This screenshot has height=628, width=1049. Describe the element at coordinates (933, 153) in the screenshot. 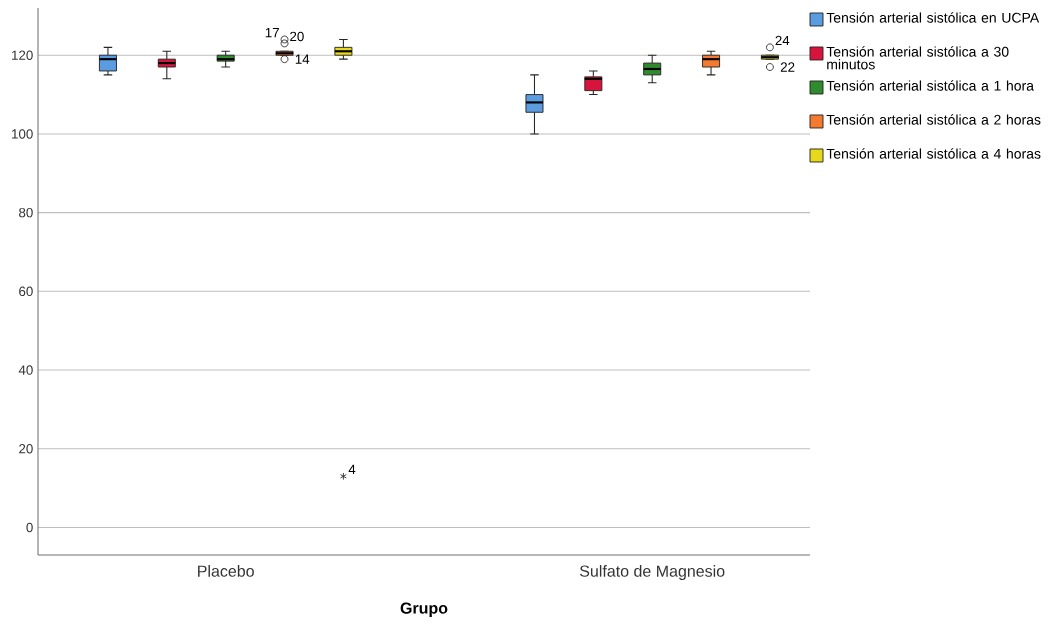

I see `legend-label: Tensión arterial sistólica a 4 horas` at that location.